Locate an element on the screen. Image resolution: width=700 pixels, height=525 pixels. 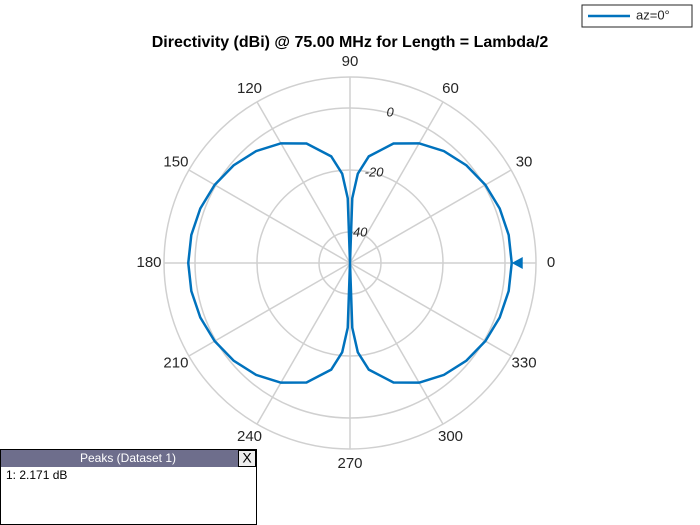
theta-tick-label: 30 is located at coordinates (524, 161).